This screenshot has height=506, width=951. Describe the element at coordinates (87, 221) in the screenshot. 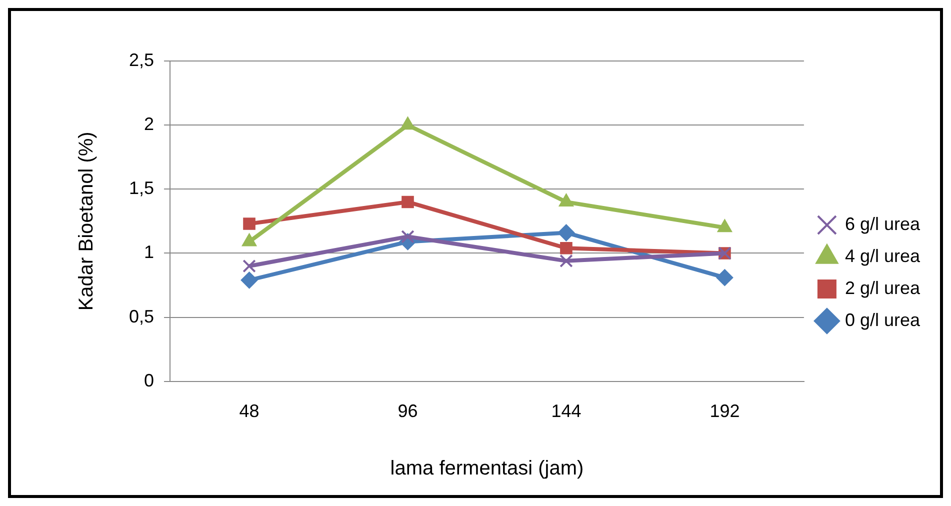

I see `y-axis-title: Kadar Bioetanol (%)` at that location.